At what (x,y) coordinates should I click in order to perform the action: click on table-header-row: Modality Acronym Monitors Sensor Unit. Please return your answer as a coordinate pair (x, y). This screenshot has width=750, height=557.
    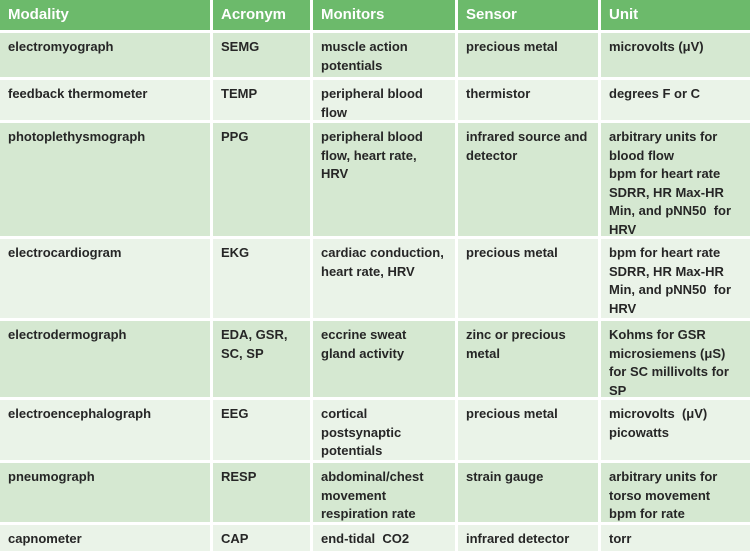
    Looking at the image, I should click on (375, 15).